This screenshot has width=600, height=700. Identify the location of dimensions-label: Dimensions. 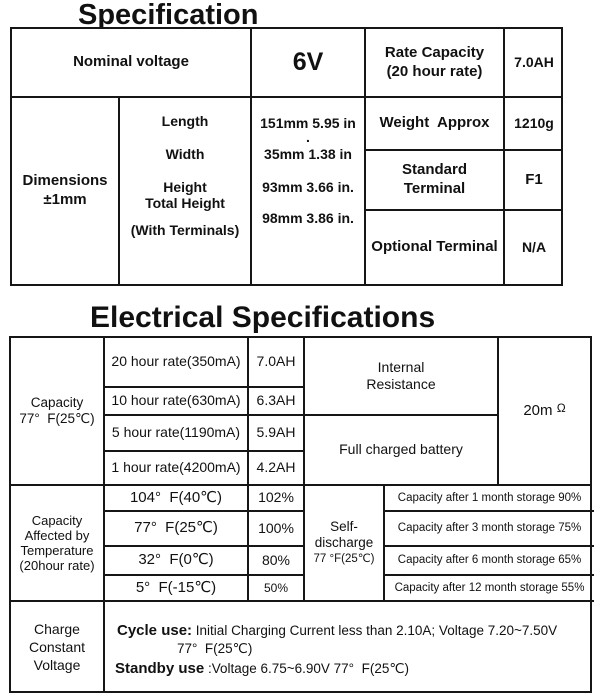
(65, 181).